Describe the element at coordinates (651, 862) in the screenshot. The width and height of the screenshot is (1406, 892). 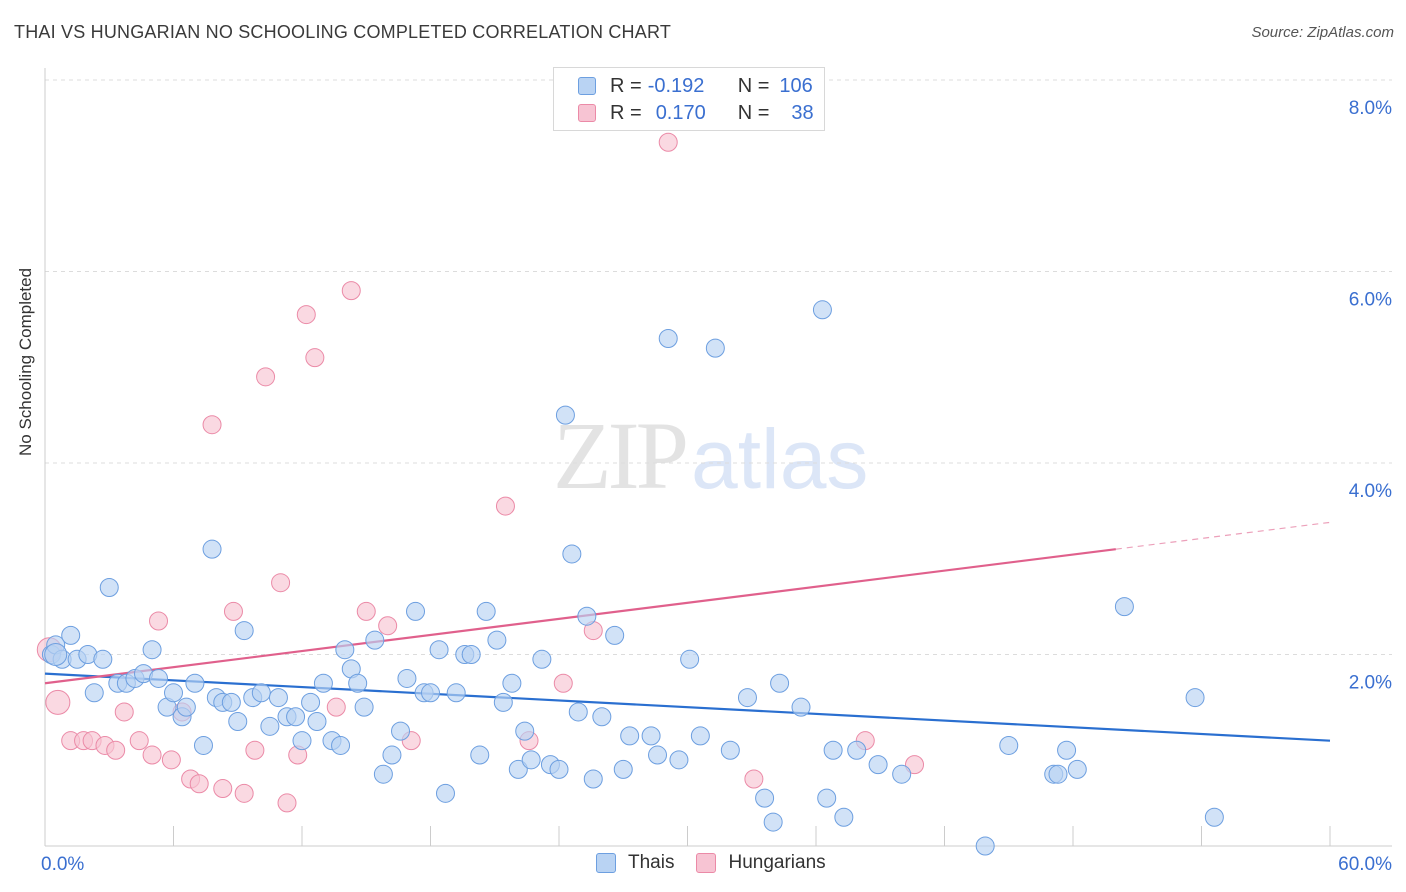
I see `thais-label: Thais` at that location.